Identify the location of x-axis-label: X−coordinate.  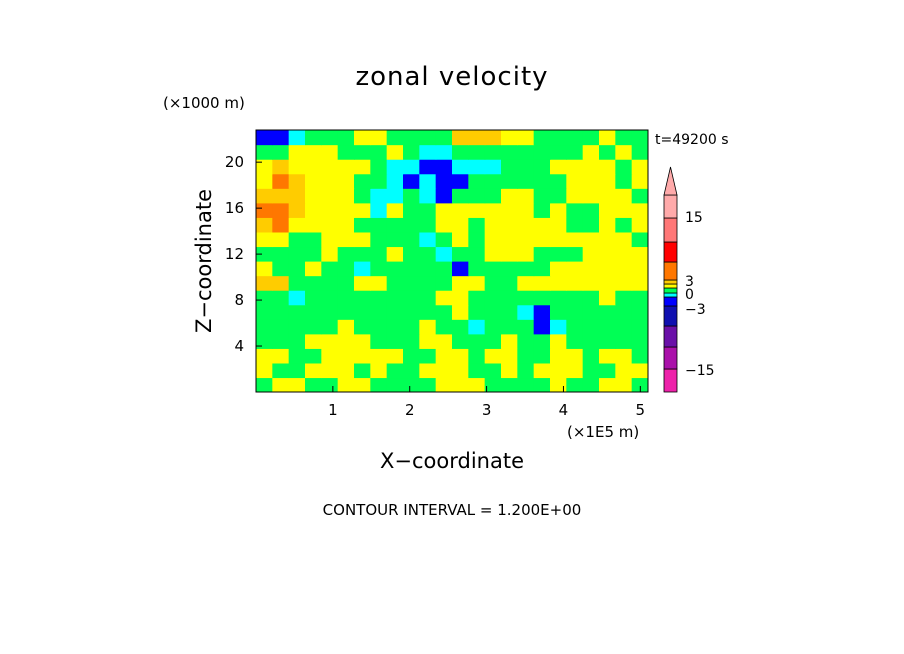
(452, 461).